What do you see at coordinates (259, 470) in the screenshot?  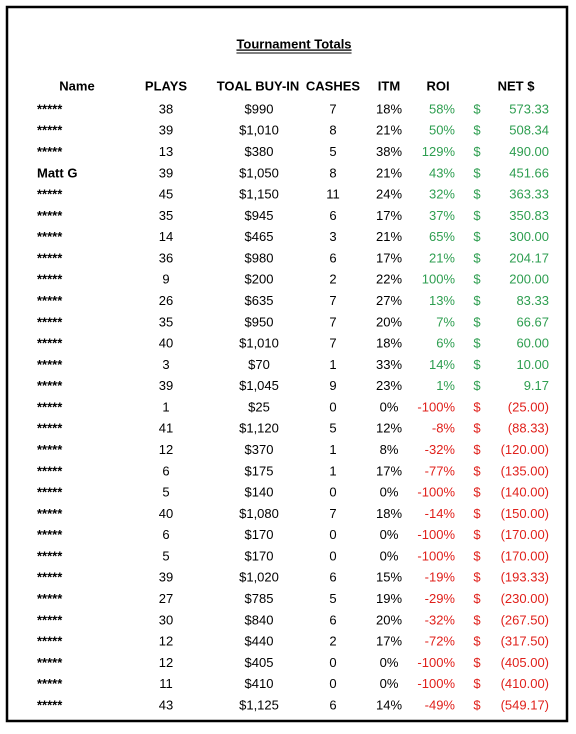 I see `buy-in: $175` at bounding box center [259, 470].